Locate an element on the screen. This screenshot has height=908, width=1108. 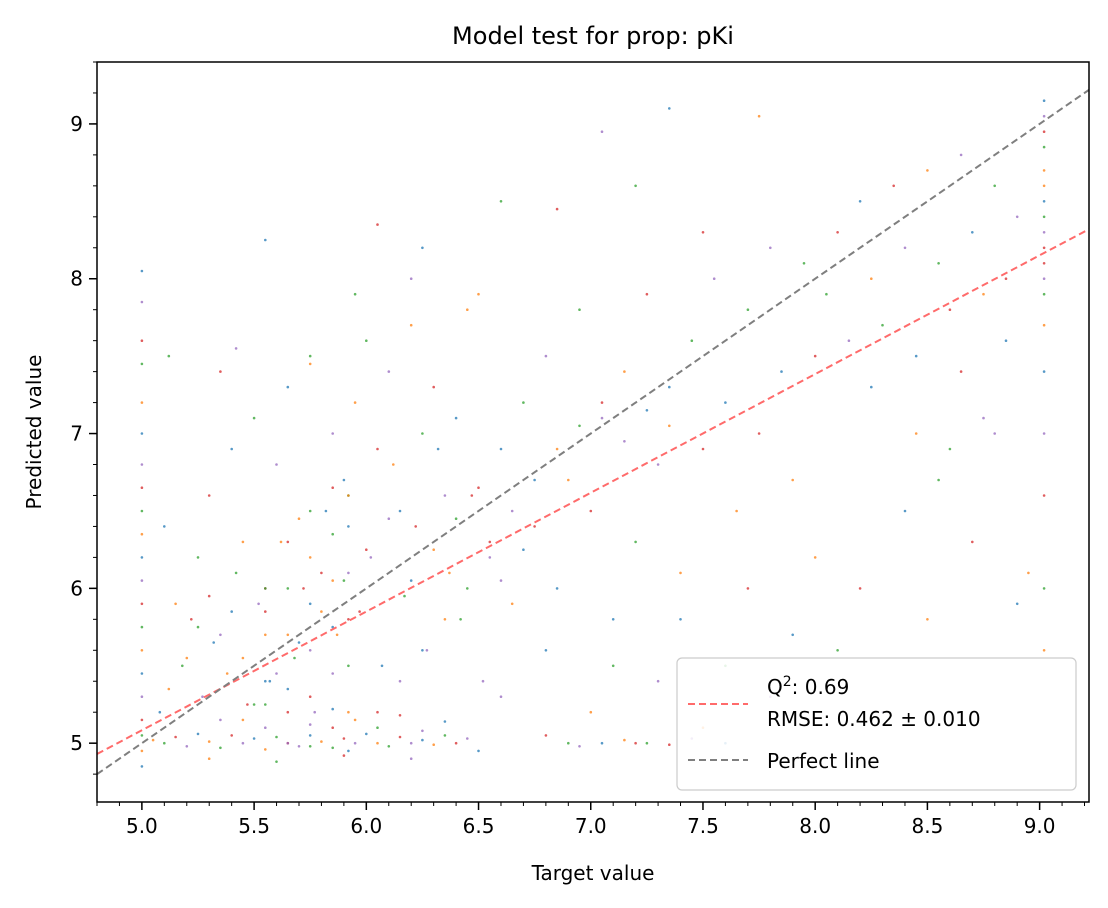
x-tick-label: 5.5 is located at coordinates (254, 826).